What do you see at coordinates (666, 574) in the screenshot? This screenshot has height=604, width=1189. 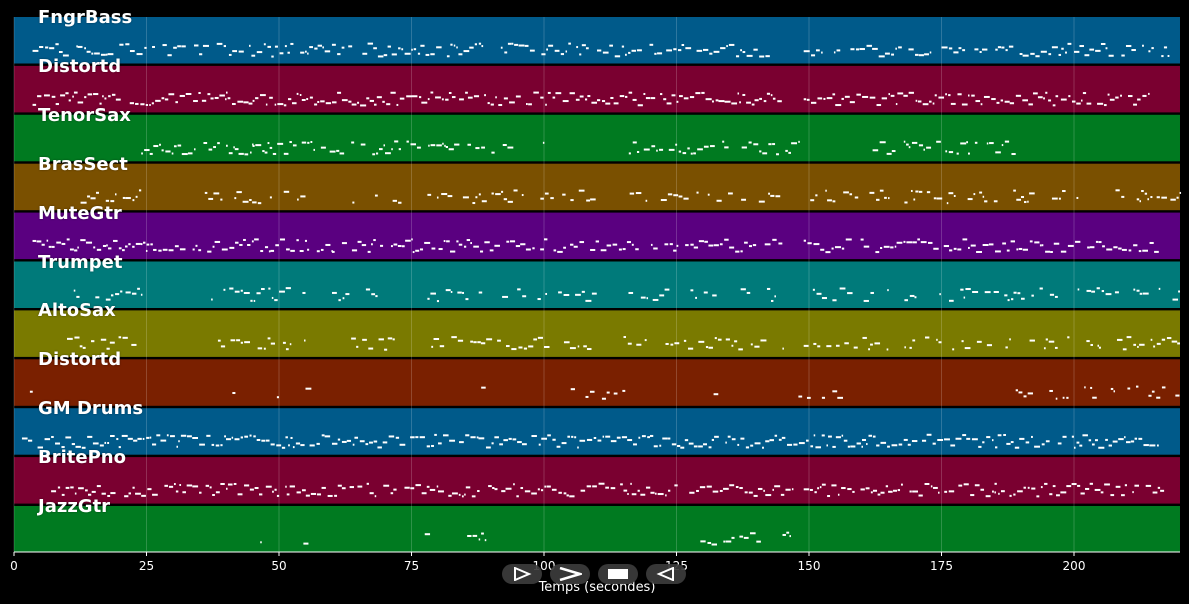 I see `reverse-button` at bounding box center [666, 574].